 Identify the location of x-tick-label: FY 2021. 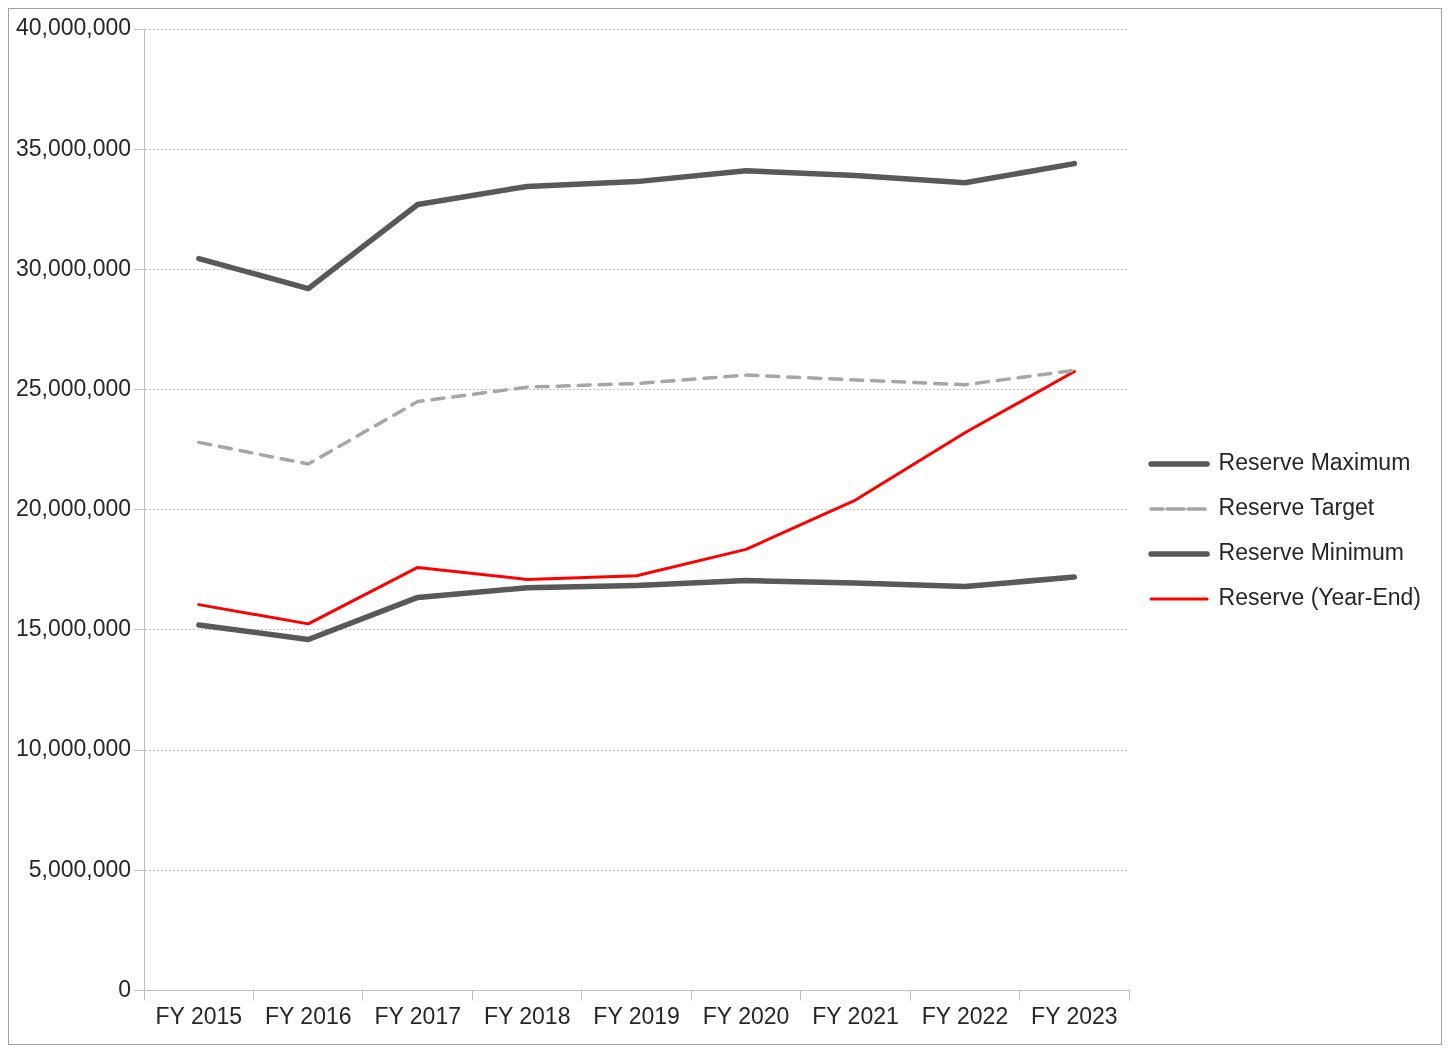
(855, 1015).